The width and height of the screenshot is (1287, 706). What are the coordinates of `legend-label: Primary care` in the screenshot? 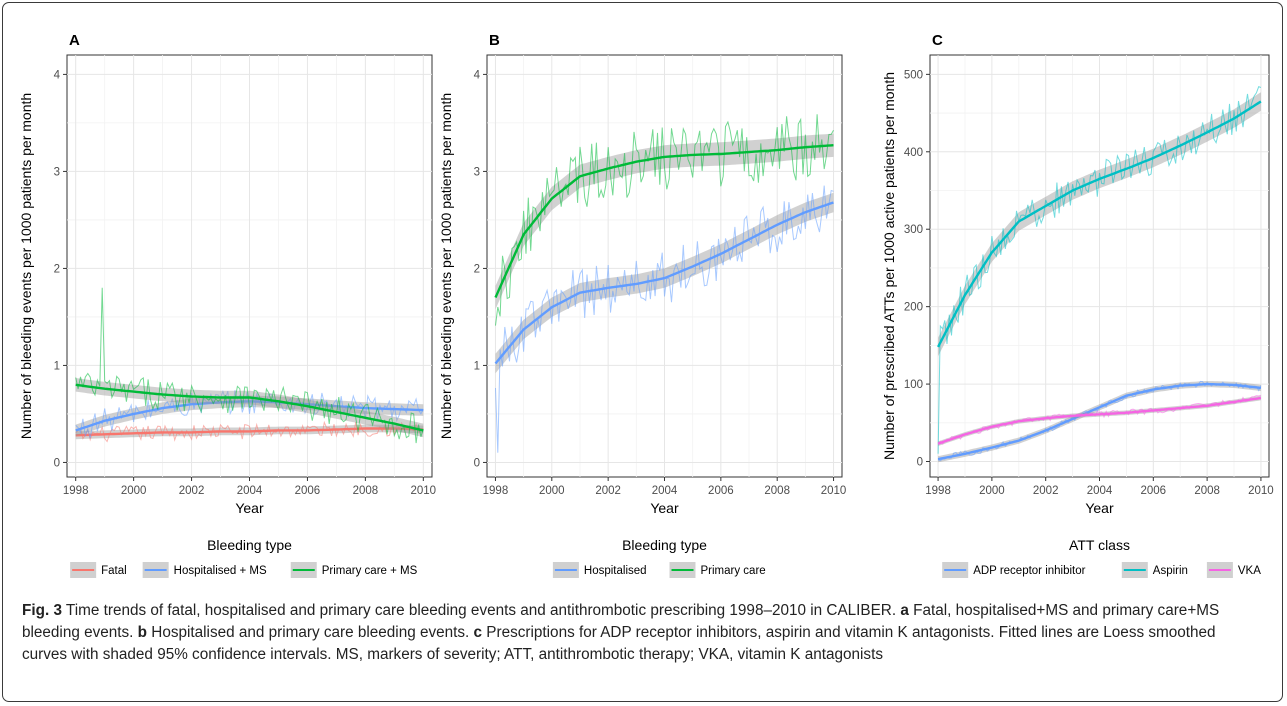 It's located at (733, 571).